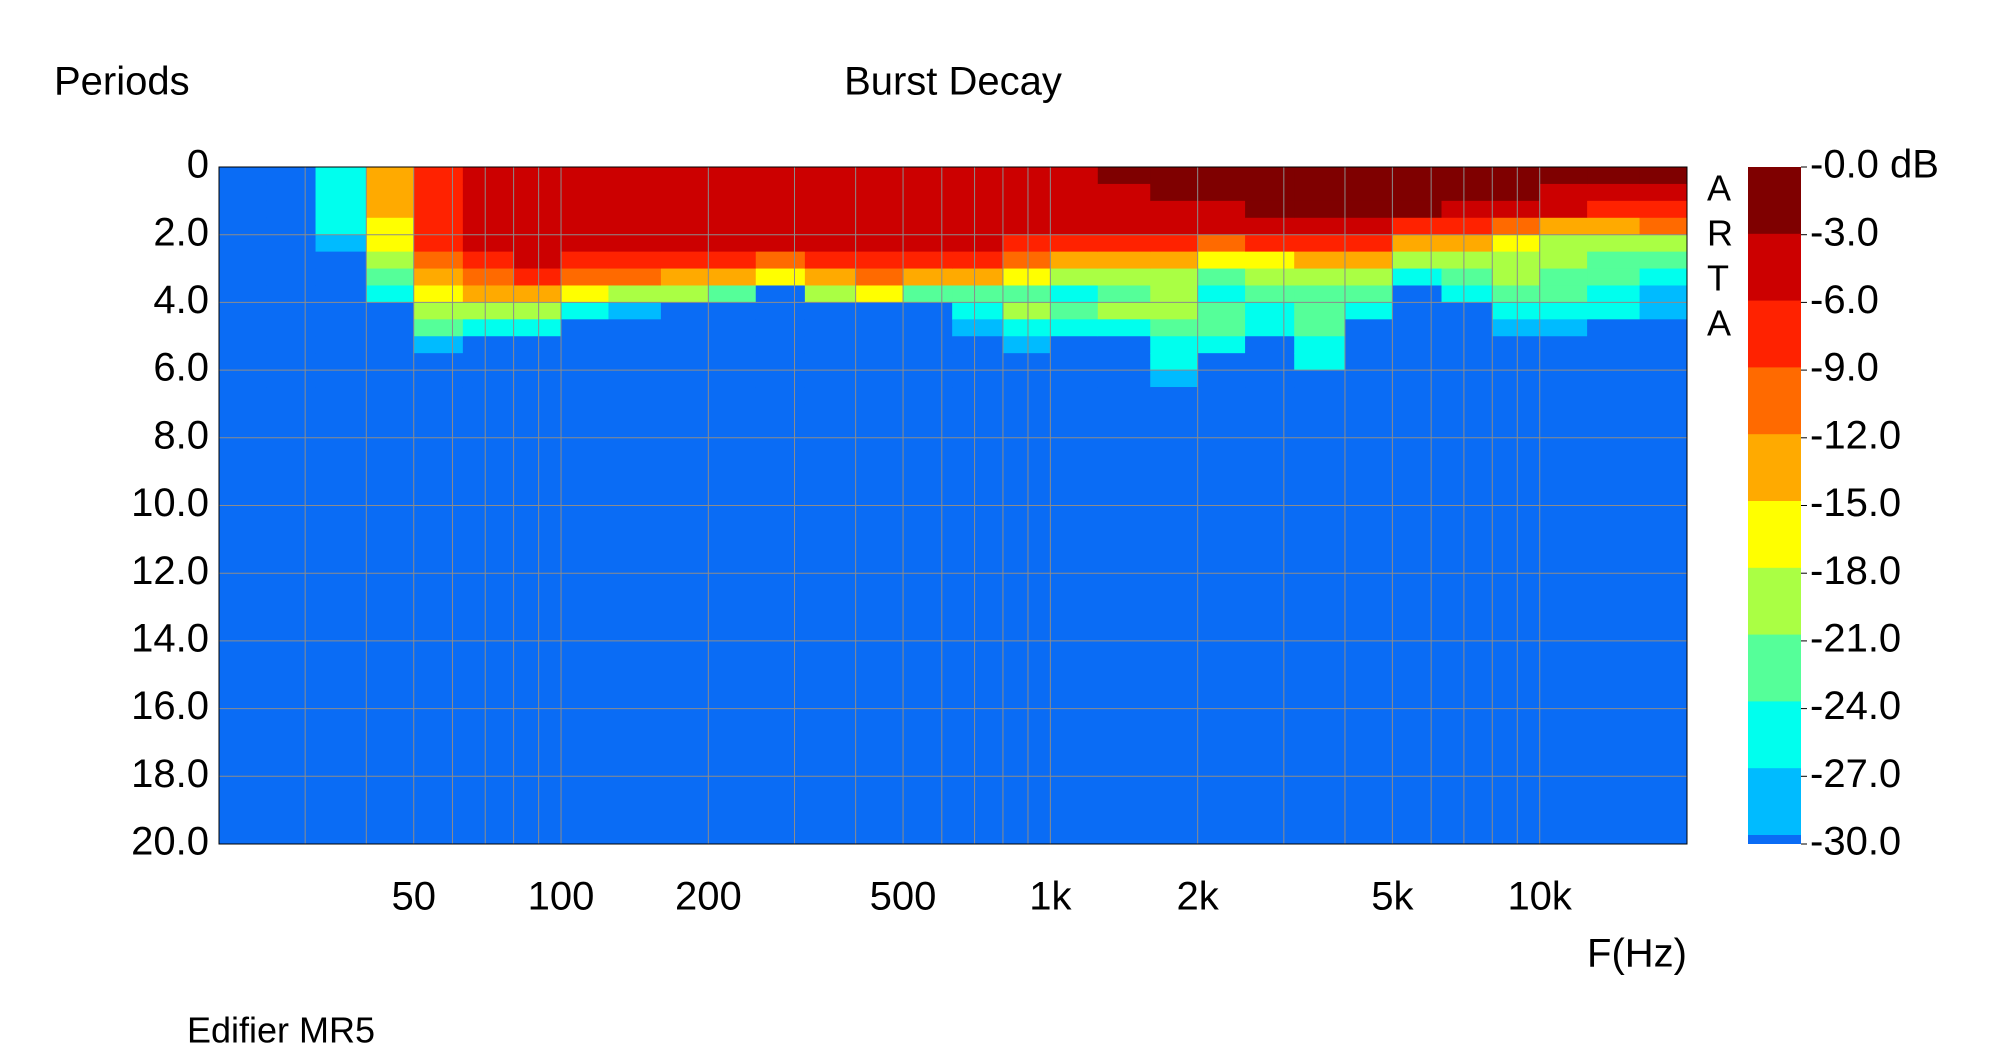  I want to click on colorbar-label: -6.0, so click(1844, 300).